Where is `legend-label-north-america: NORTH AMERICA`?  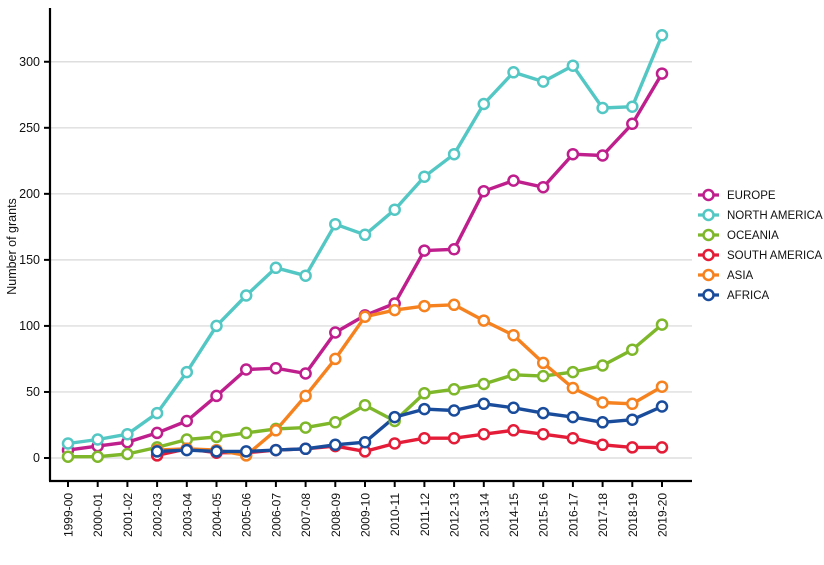 legend-label-north-america: NORTH AMERICA is located at coordinates (775, 216).